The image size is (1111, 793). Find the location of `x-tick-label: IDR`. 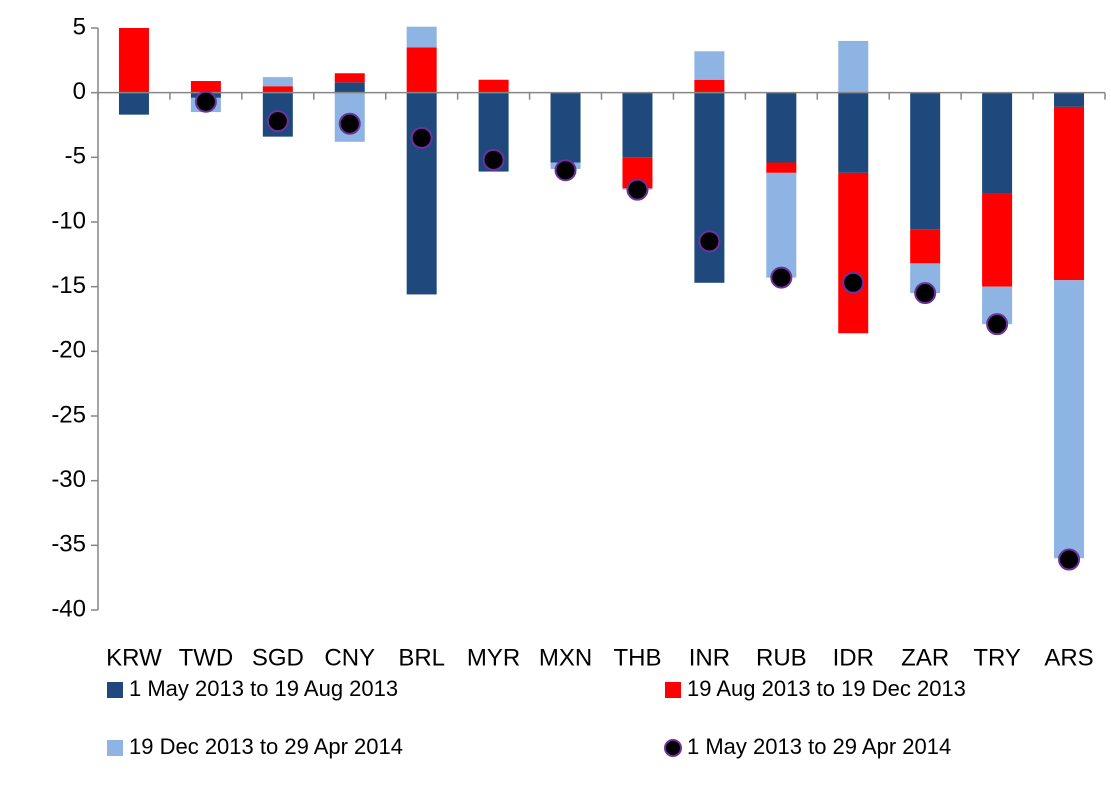

x-tick-label: IDR is located at coordinates (853, 657).